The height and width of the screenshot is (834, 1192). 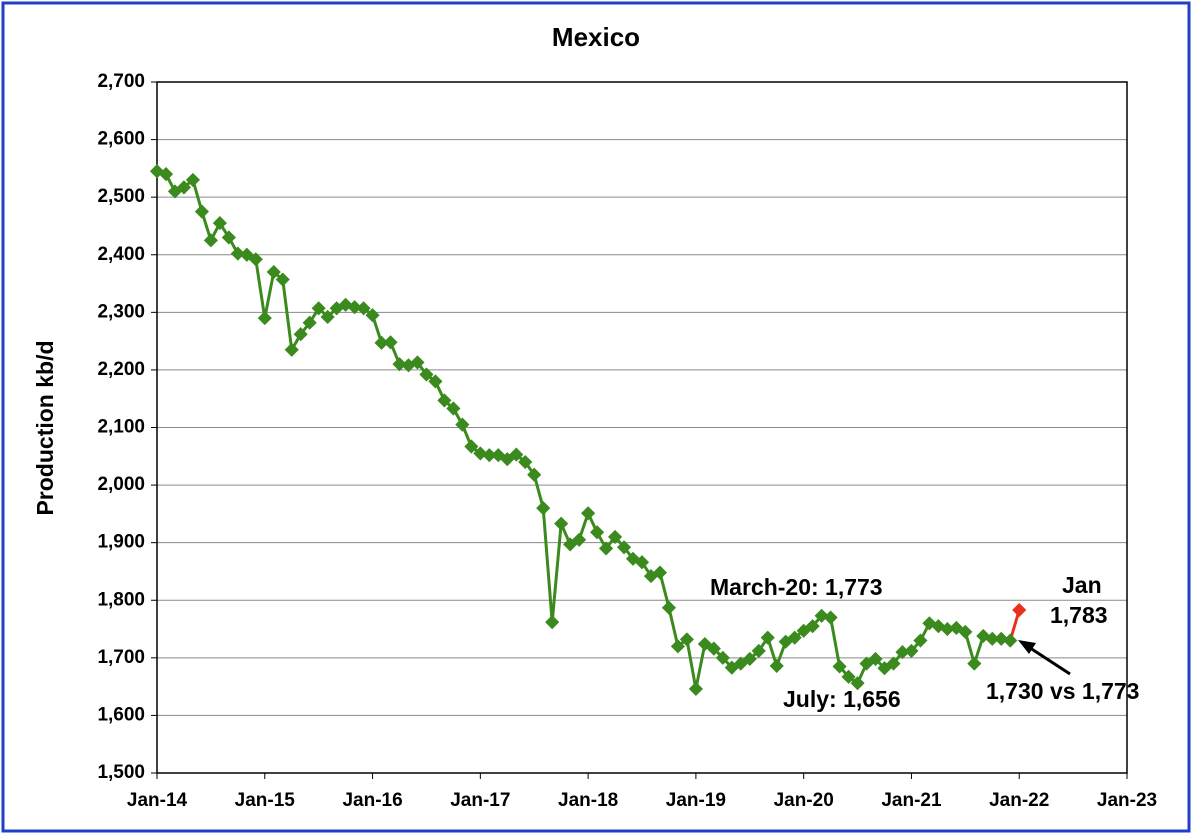 I want to click on y-tick-label: 2,400, so click(x=121, y=254).